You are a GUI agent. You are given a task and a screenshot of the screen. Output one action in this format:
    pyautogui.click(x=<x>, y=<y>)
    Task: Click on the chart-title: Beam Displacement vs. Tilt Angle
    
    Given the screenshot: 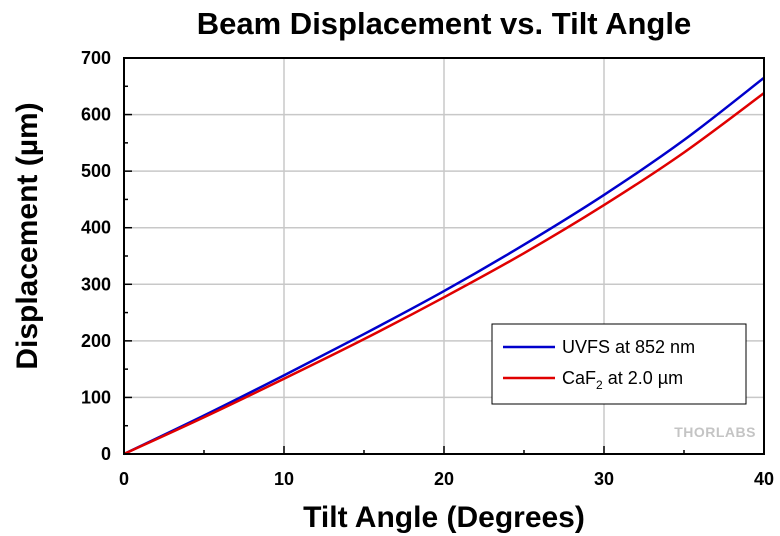 What is the action you would take?
    pyautogui.click(x=444, y=23)
    